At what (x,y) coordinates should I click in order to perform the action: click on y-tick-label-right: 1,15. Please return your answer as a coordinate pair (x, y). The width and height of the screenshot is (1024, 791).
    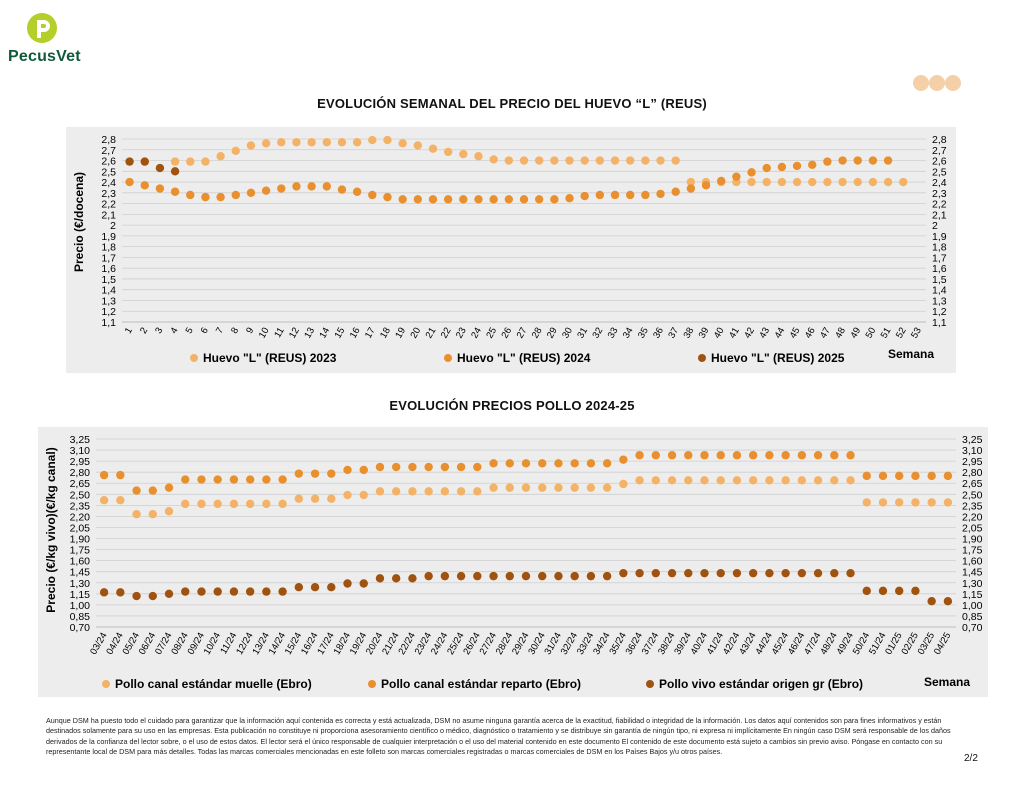
    Looking at the image, I should click on (972, 595).